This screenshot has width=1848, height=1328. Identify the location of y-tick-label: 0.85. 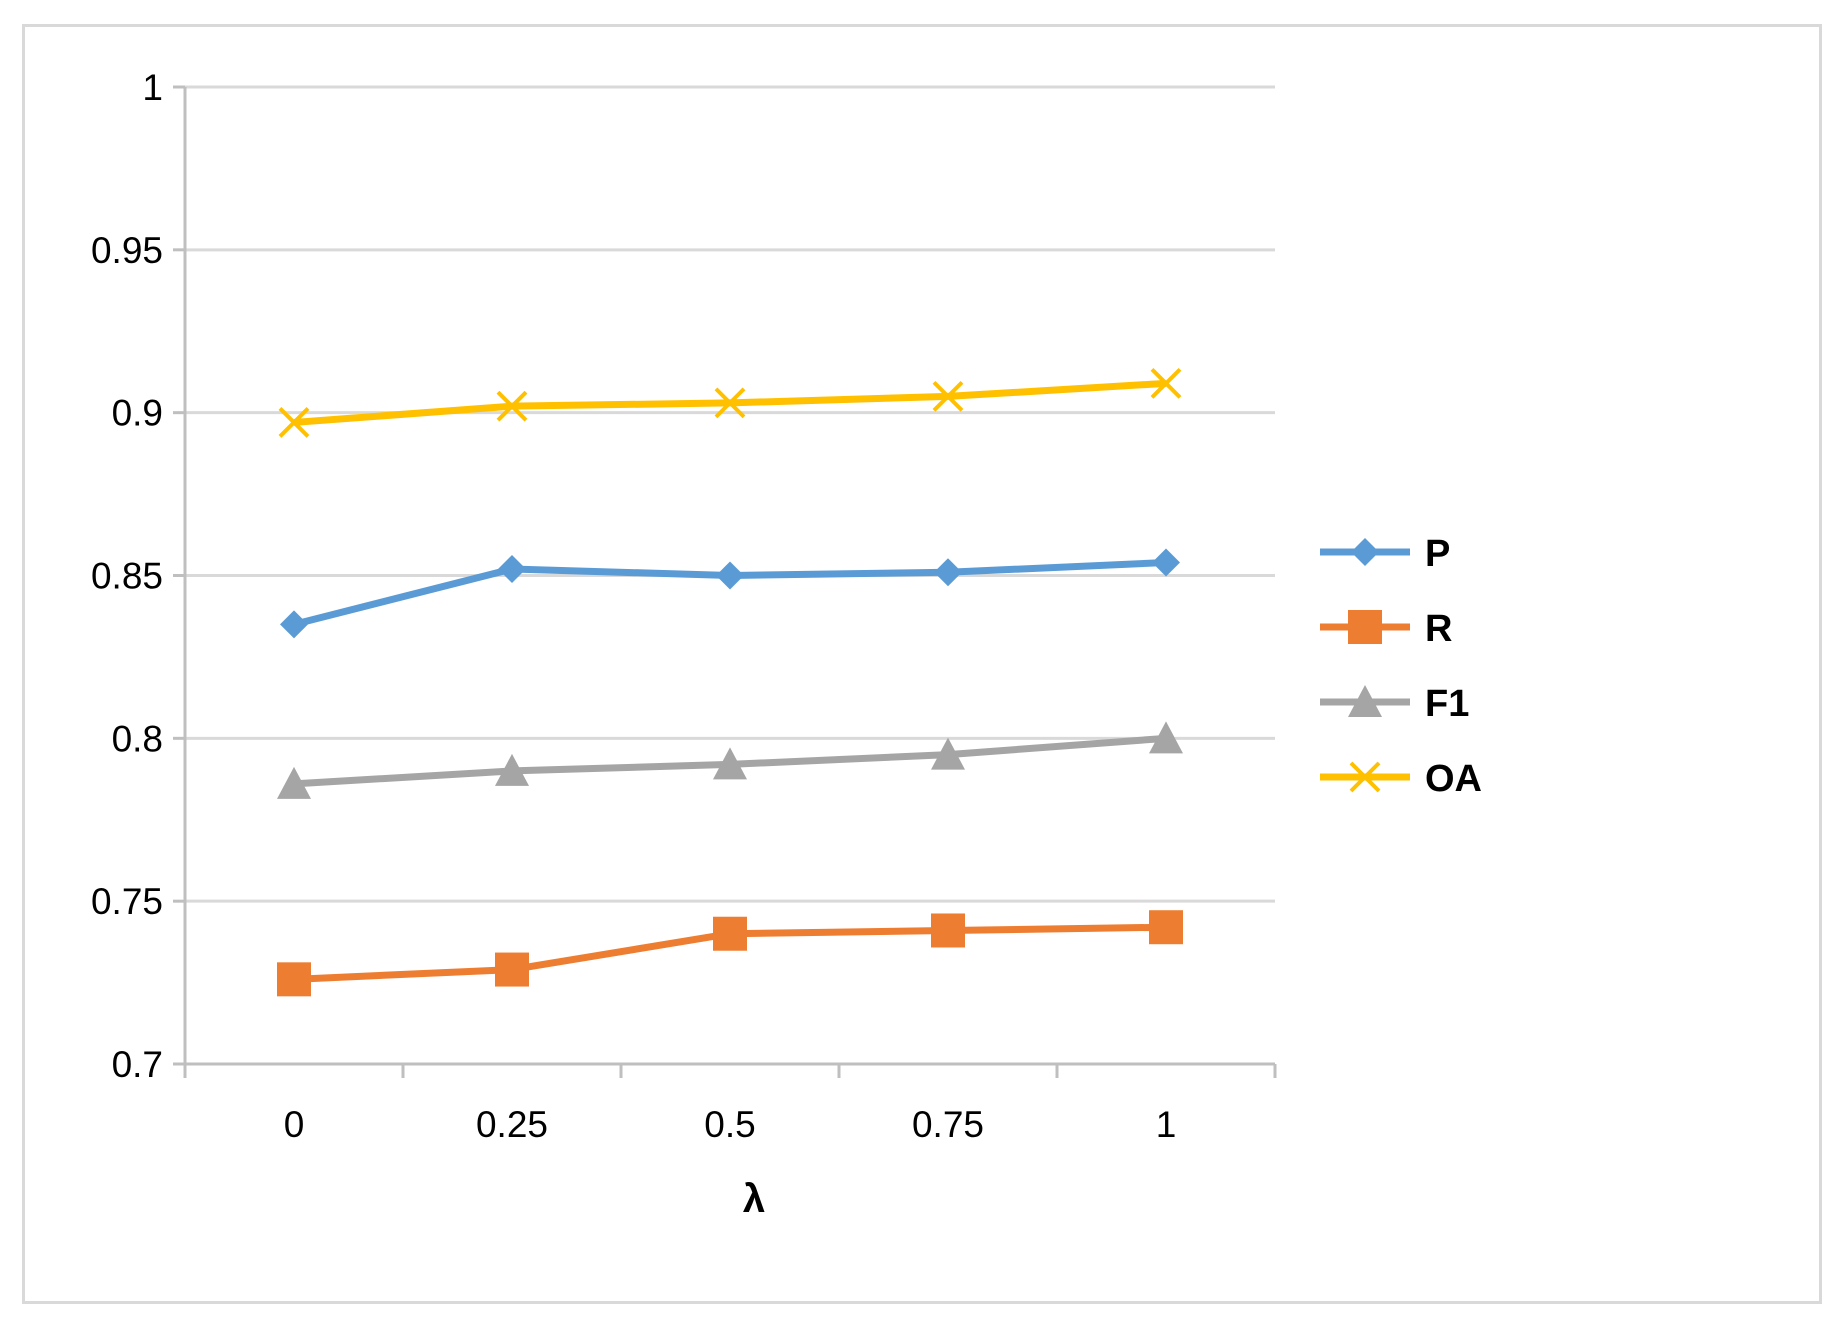
(127, 576).